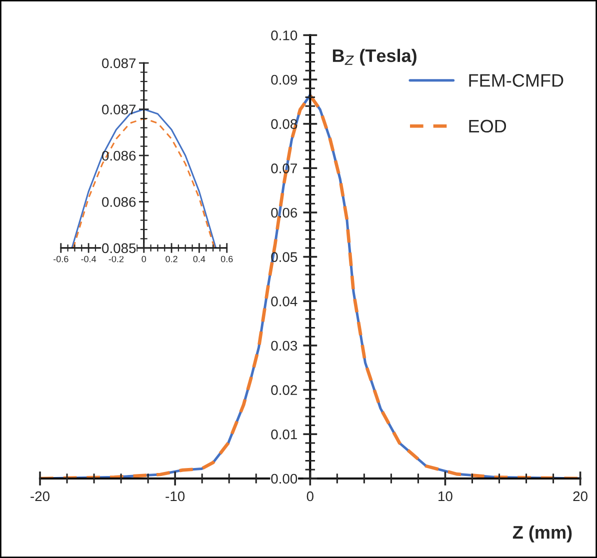 The image size is (597, 558). What do you see at coordinates (284, 79) in the screenshot?
I see `y-tick-label: 0.09` at bounding box center [284, 79].